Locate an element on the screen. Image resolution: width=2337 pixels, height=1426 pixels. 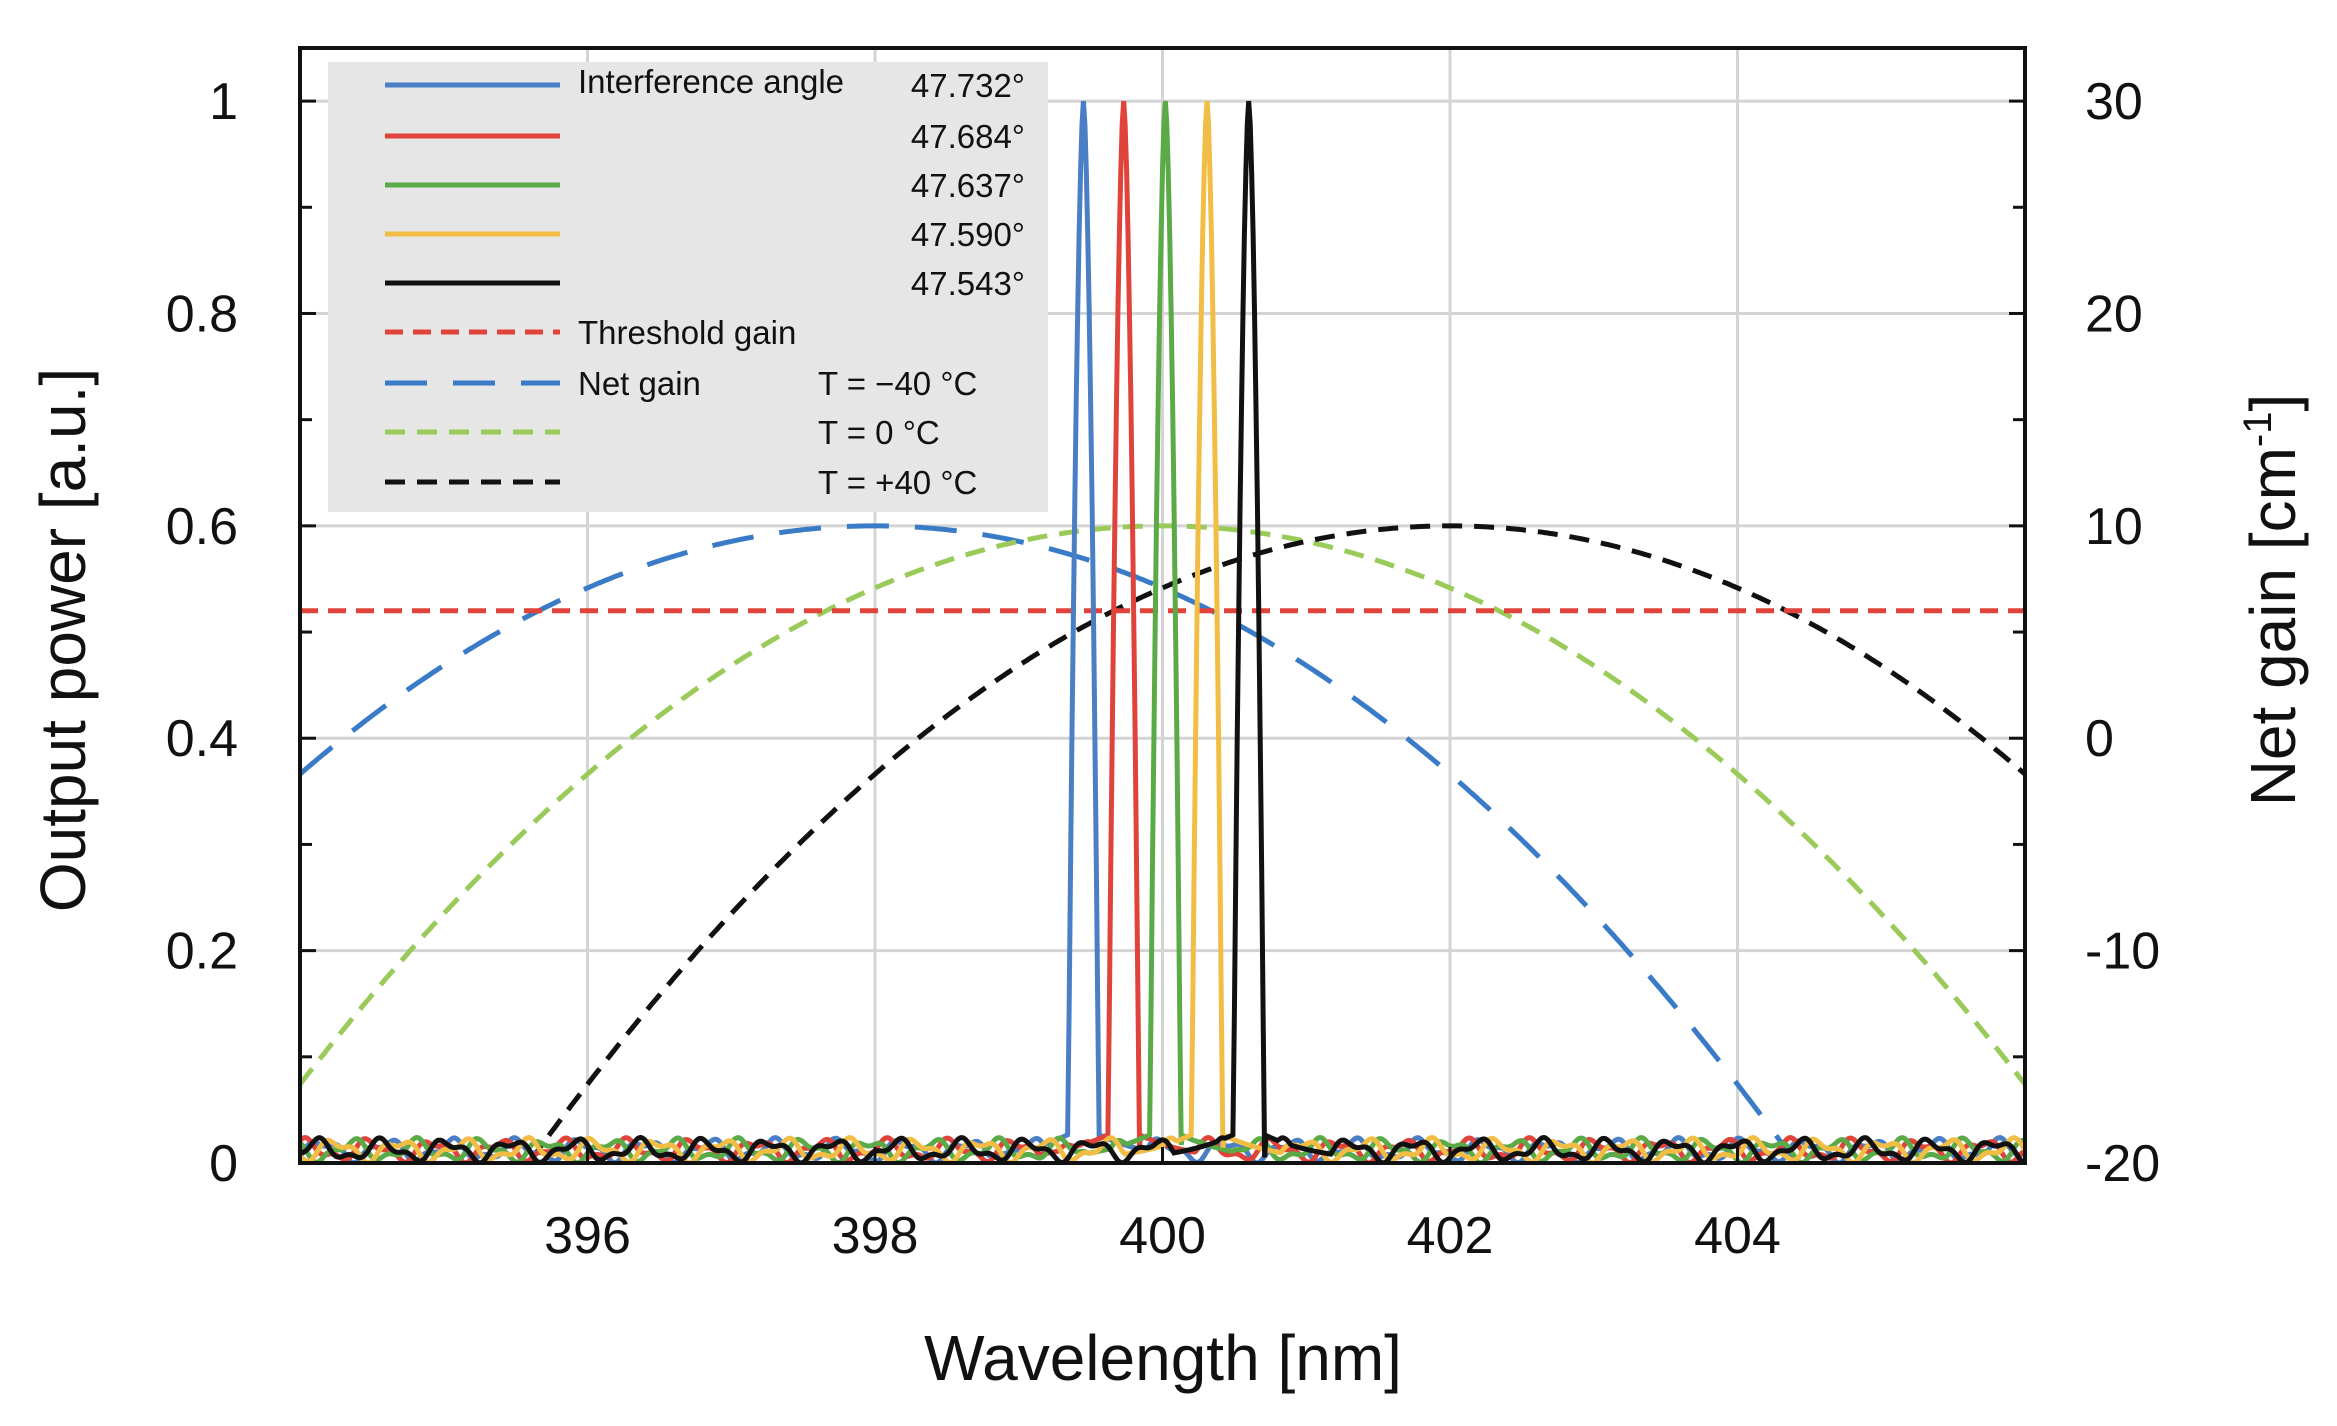
x-tick-label: 404 is located at coordinates (1737, 1236).